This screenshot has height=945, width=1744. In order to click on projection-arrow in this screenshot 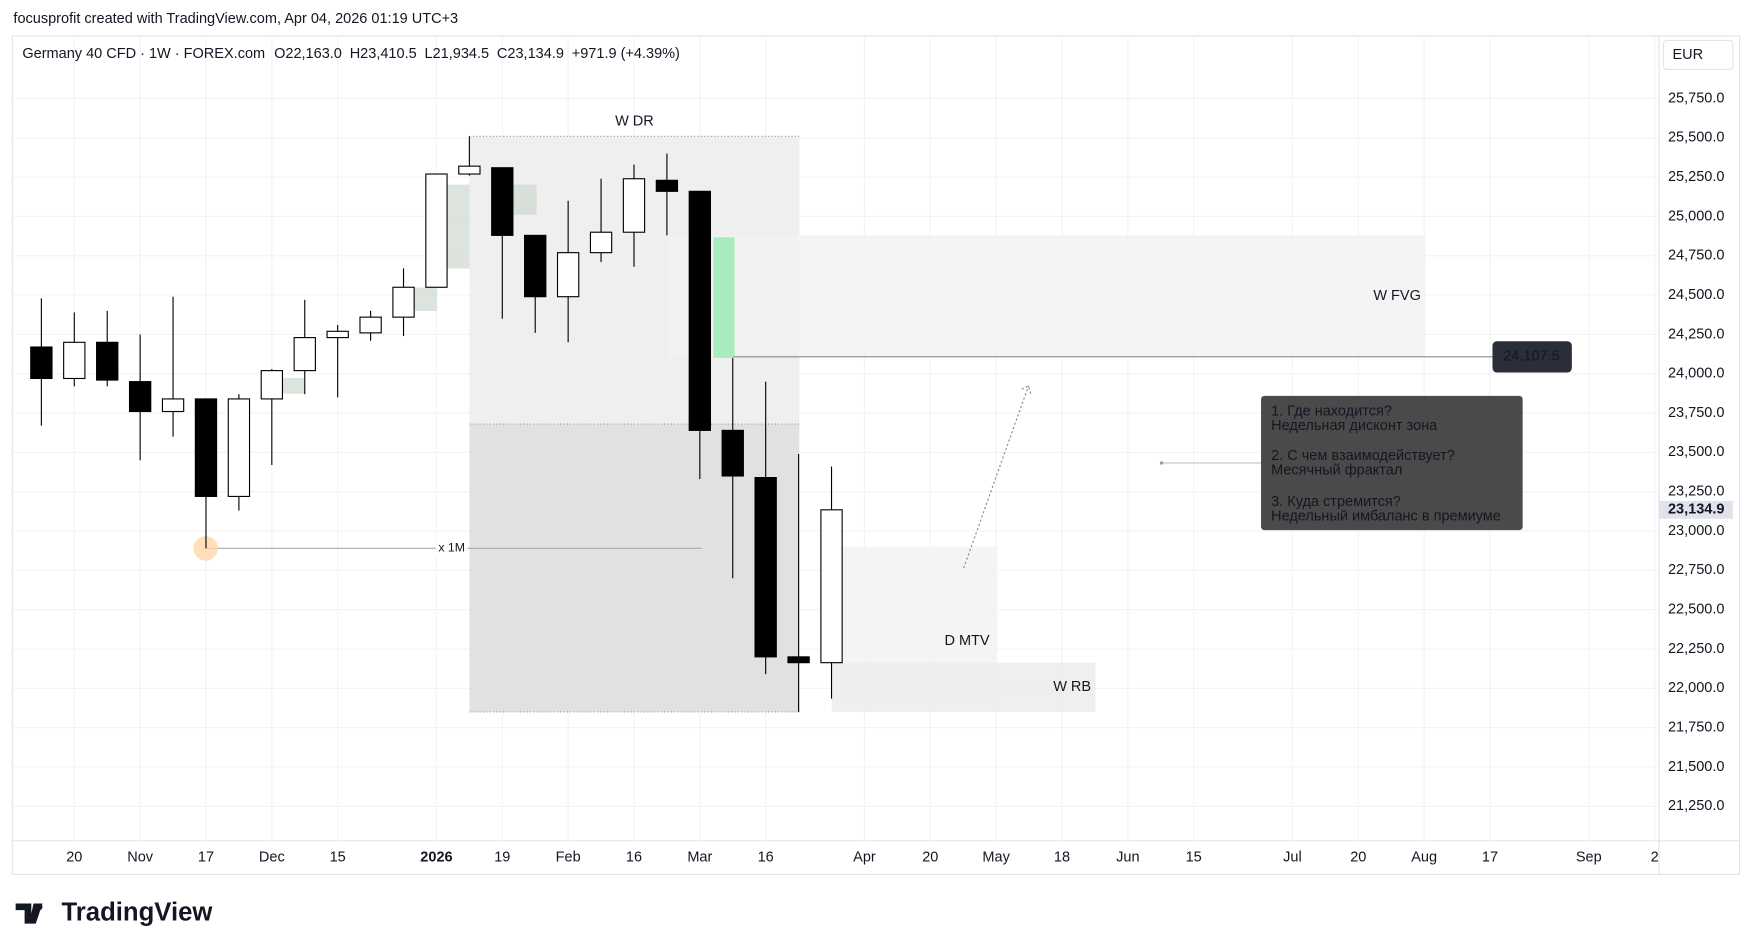, I will do `click(997, 477)`.